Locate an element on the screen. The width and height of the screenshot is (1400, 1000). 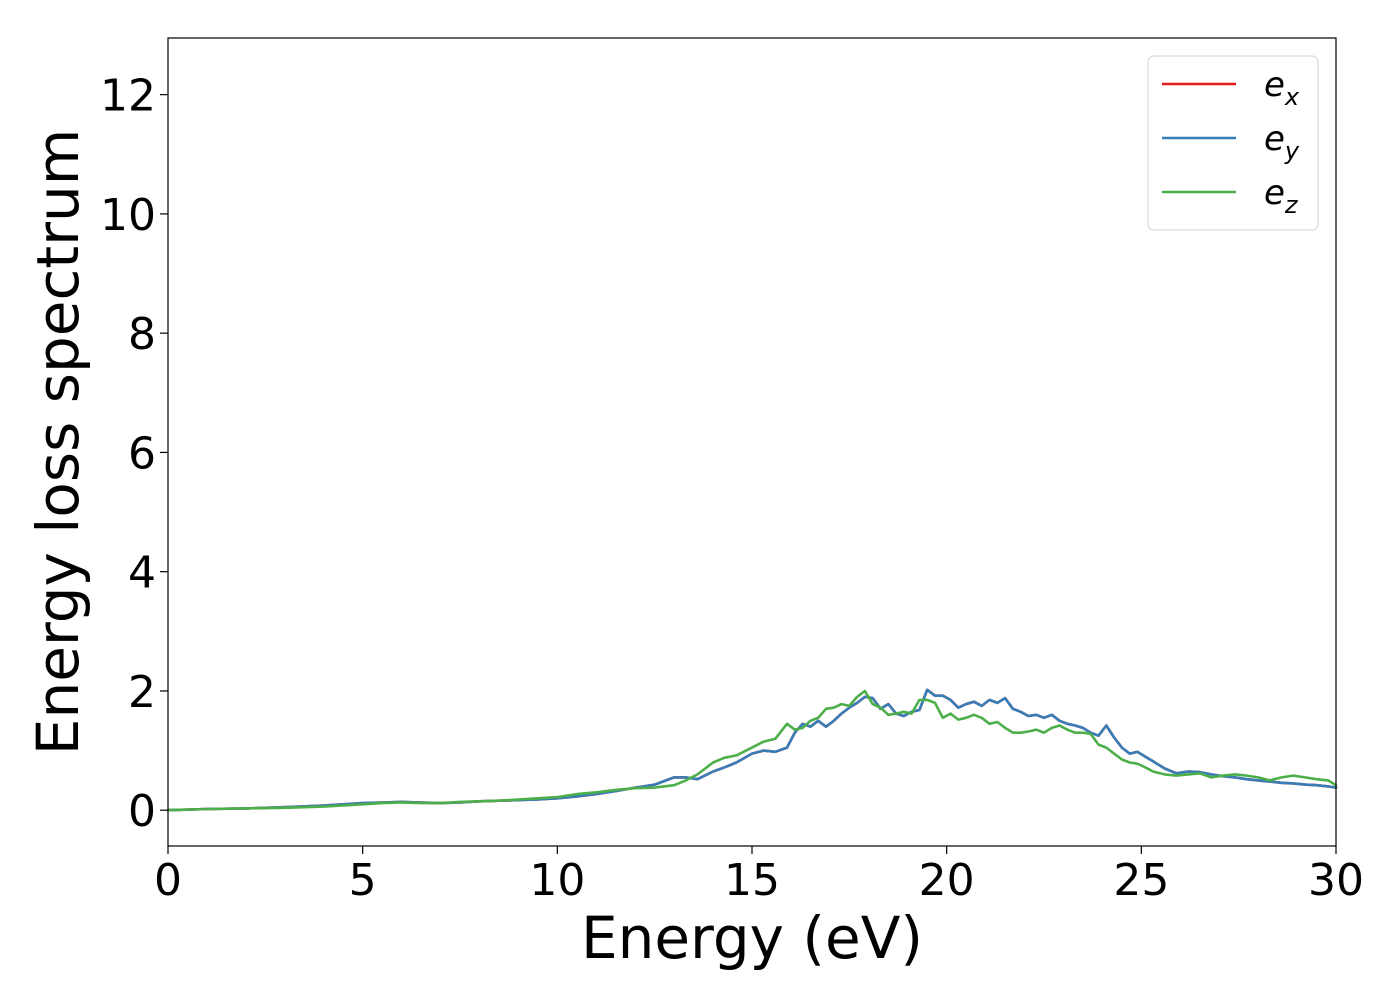
series-layer is located at coordinates (752, 750).